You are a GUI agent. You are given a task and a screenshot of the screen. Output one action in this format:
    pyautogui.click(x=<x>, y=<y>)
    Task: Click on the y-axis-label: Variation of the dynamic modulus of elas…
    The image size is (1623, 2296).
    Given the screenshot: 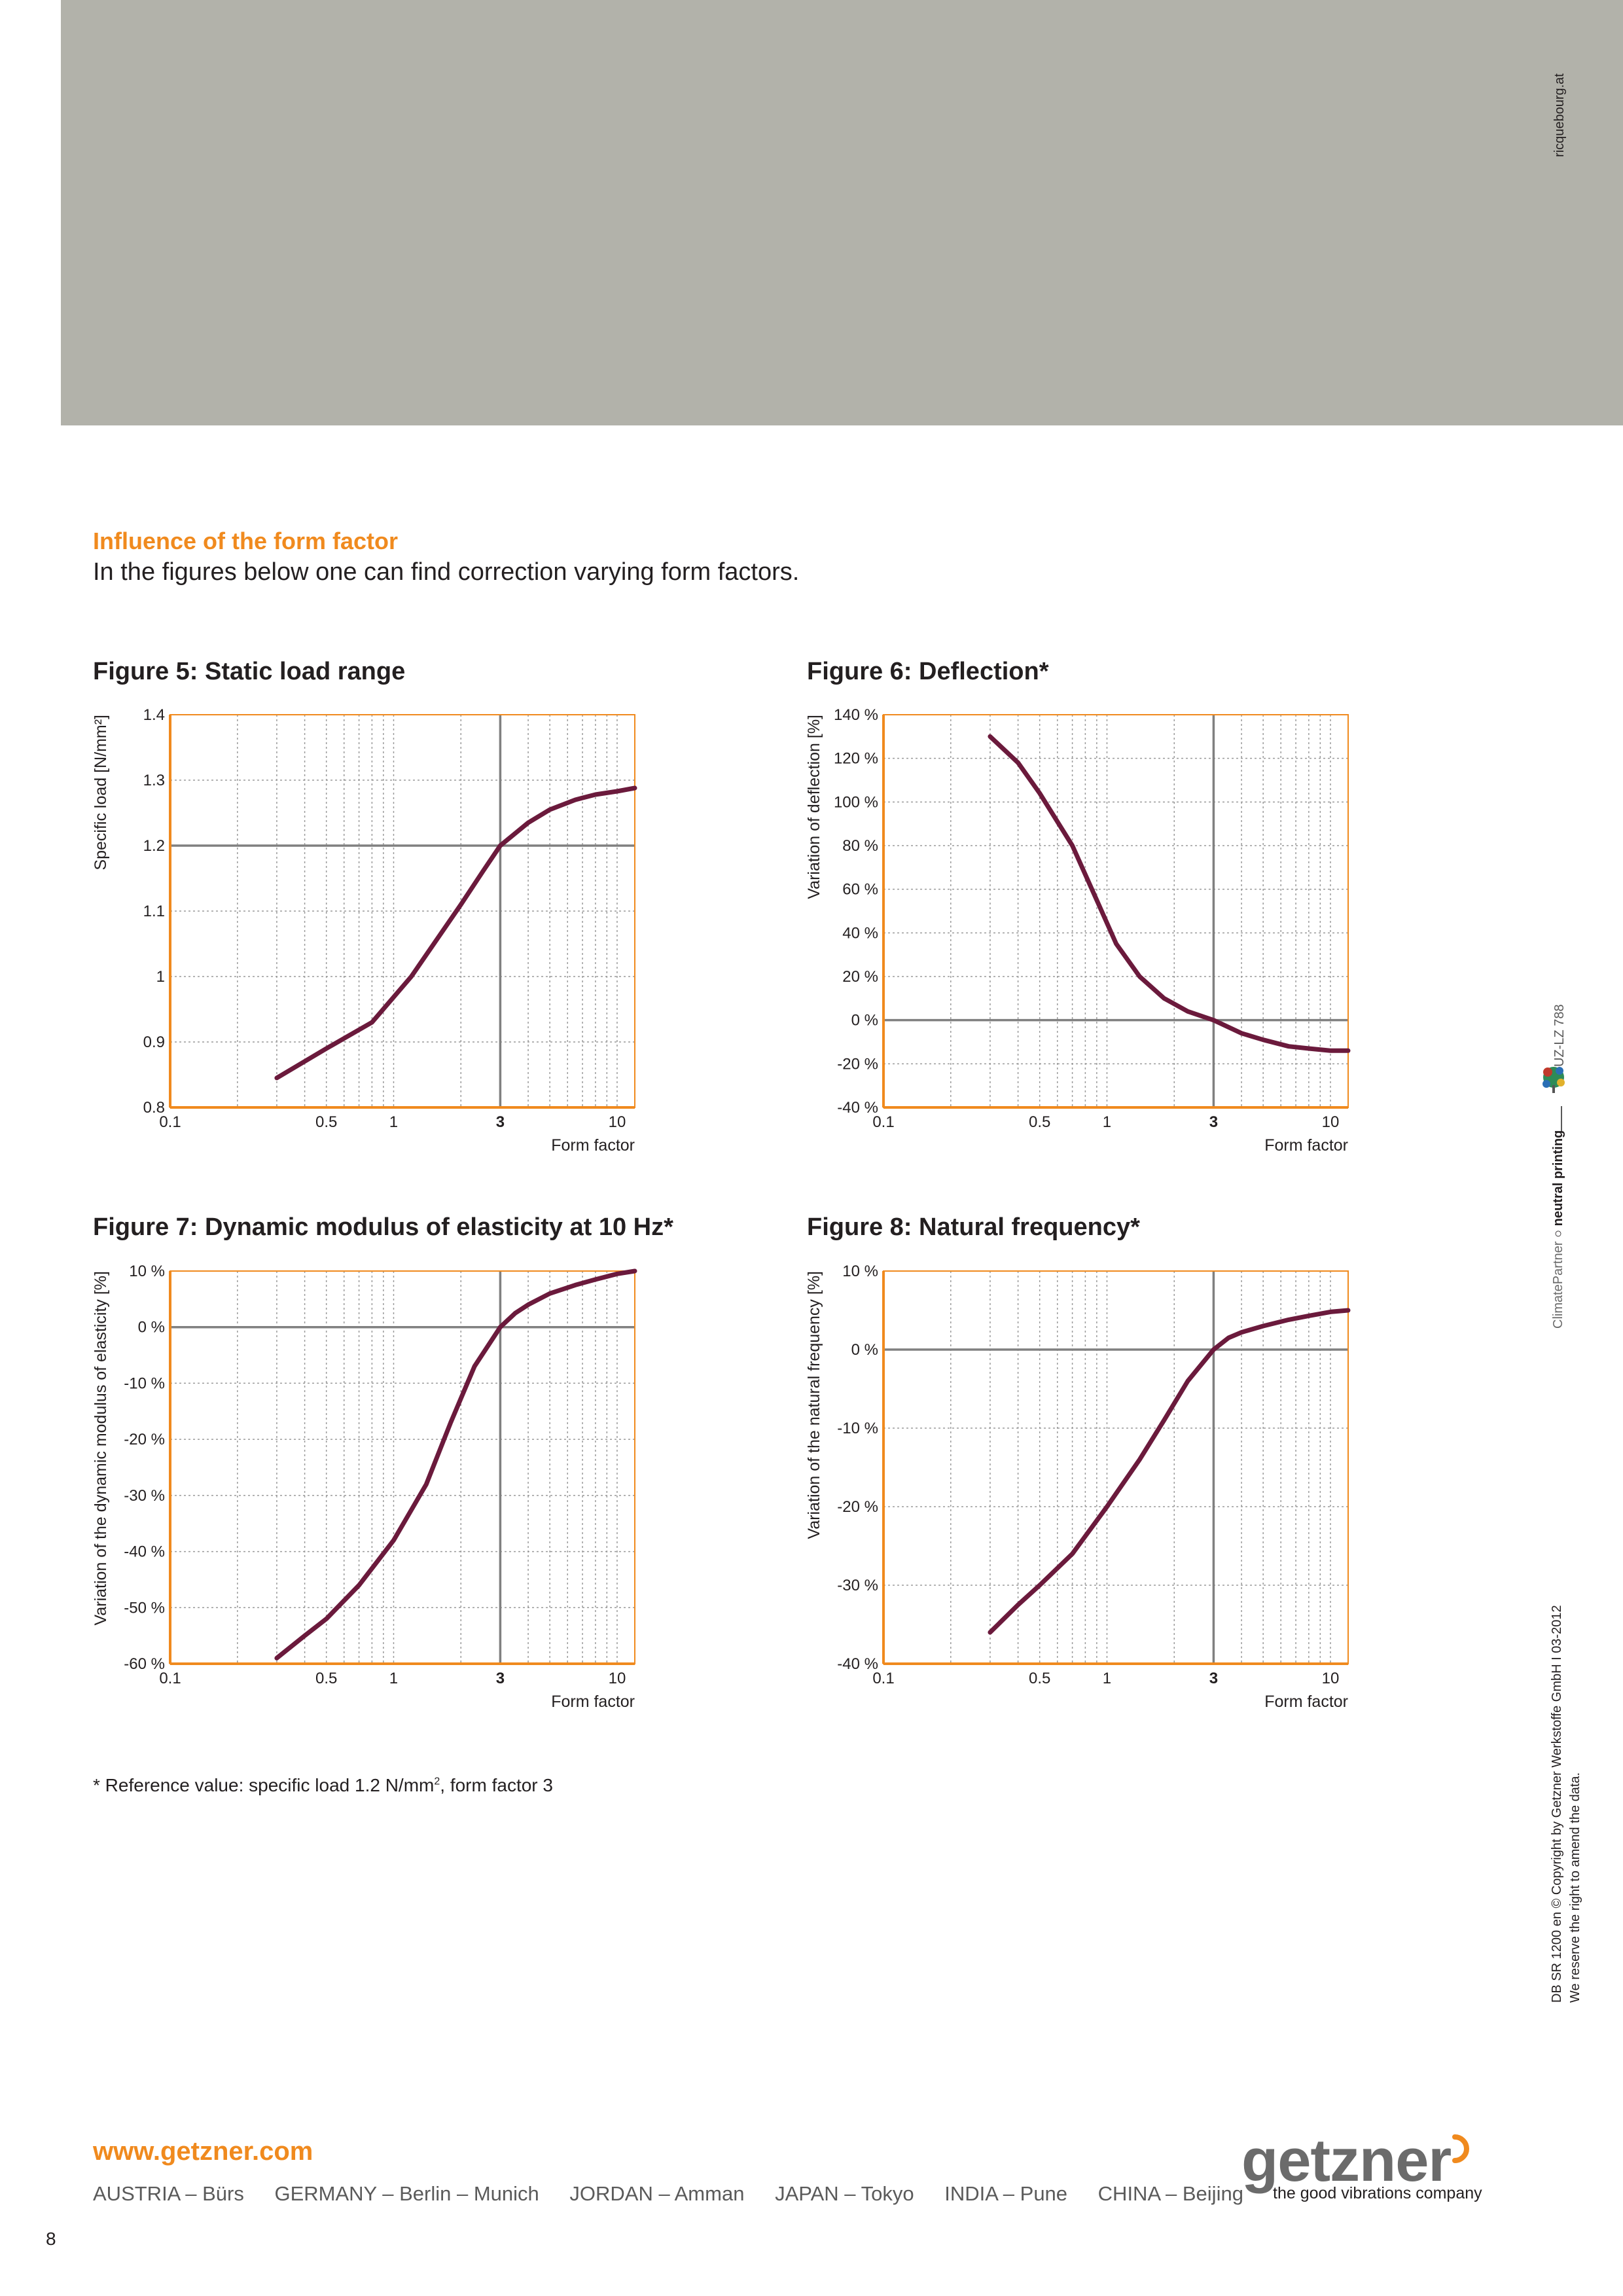 What is the action you would take?
    pyautogui.click(x=101, y=1448)
    